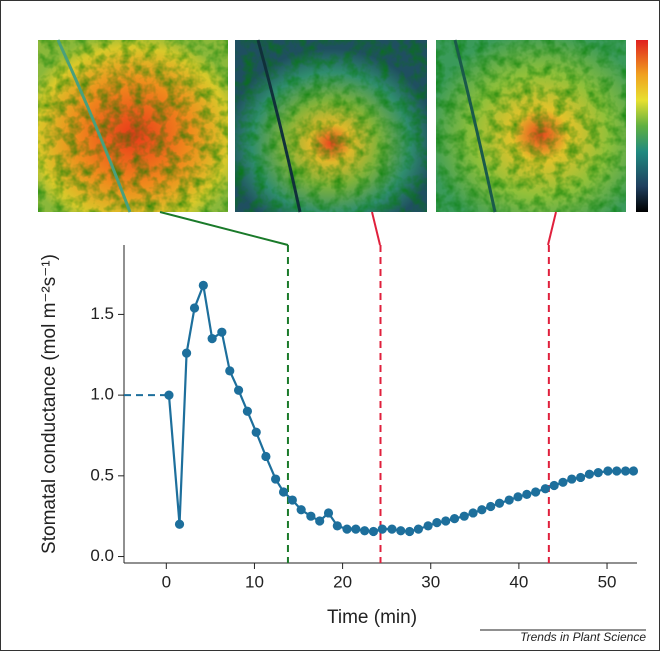 The image size is (660, 656). Describe the element at coordinates (49, 404) in the screenshot. I see `y-axis-label: Stomatal conductance (mol m⁻²s⁻¹)` at that location.